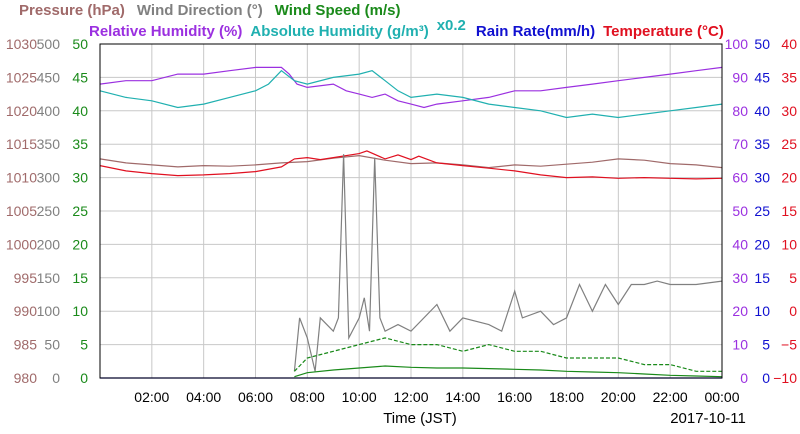 Image resolution: width=800 pixels, height=434 pixels. What do you see at coordinates (411, 87) in the screenshot?
I see `series-relative_humidity` at bounding box center [411, 87].